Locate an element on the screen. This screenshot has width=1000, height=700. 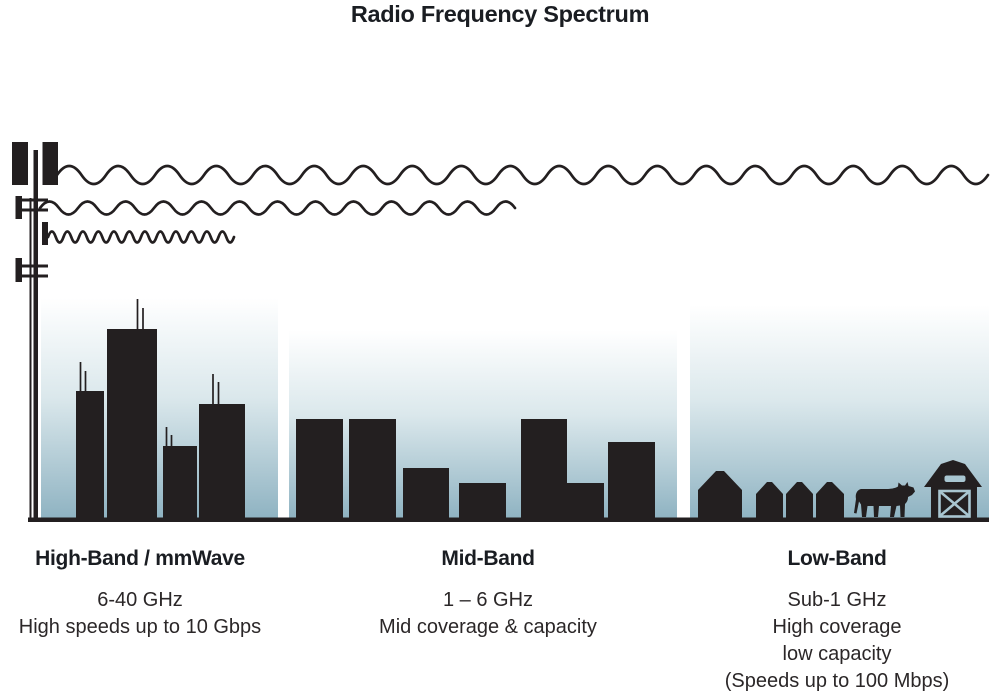
high-band-description: 6-40 GHz High speeds up to 10 Gbps is located at coordinates (140, 613).